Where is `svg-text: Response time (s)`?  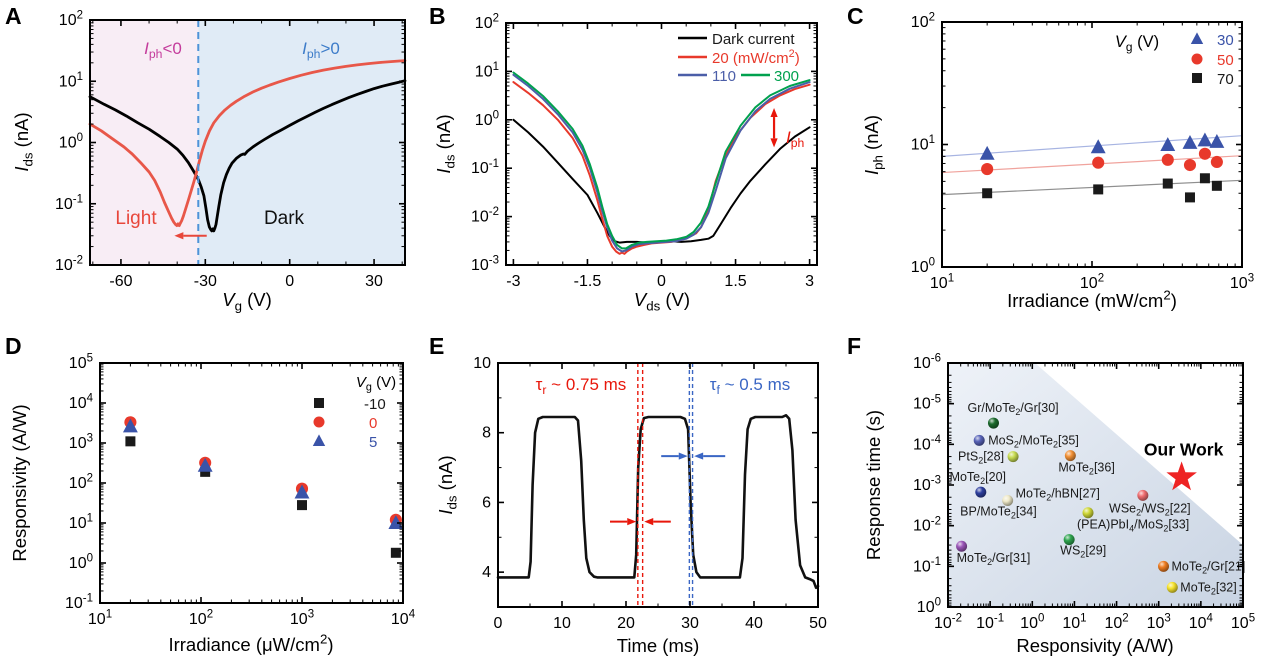
svg-text: Response time (s) is located at coordinates (873, 485).